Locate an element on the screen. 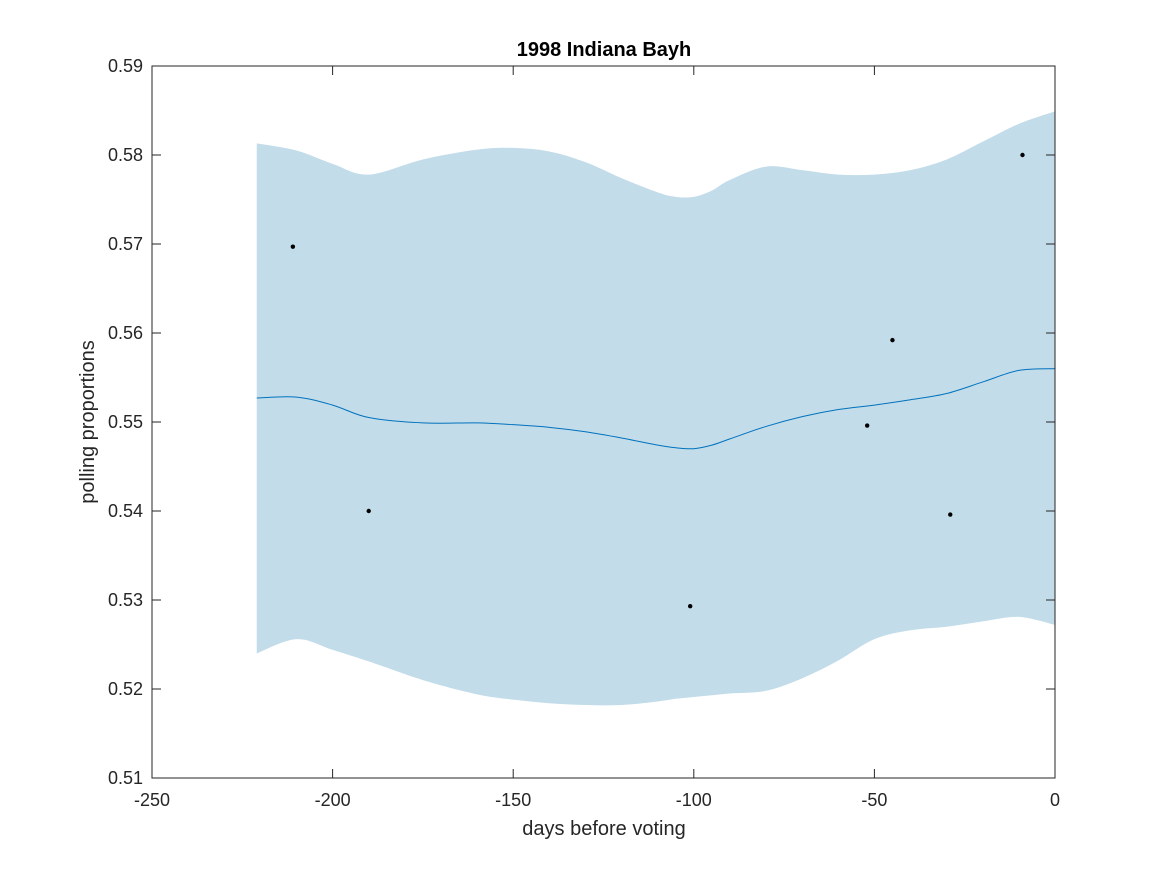 This screenshot has height=875, width=1167. y-tick-label: 0.52 is located at coordinates (125, 689).